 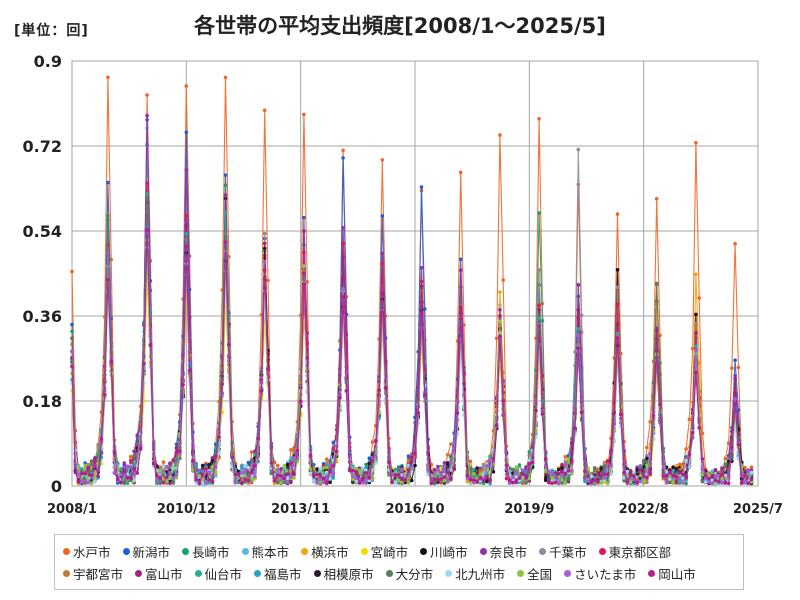 What do you see at coordinates (389, 552) in the screenshot?
I see `legend-label: 宮崎市` at bounding box center [389, 552].